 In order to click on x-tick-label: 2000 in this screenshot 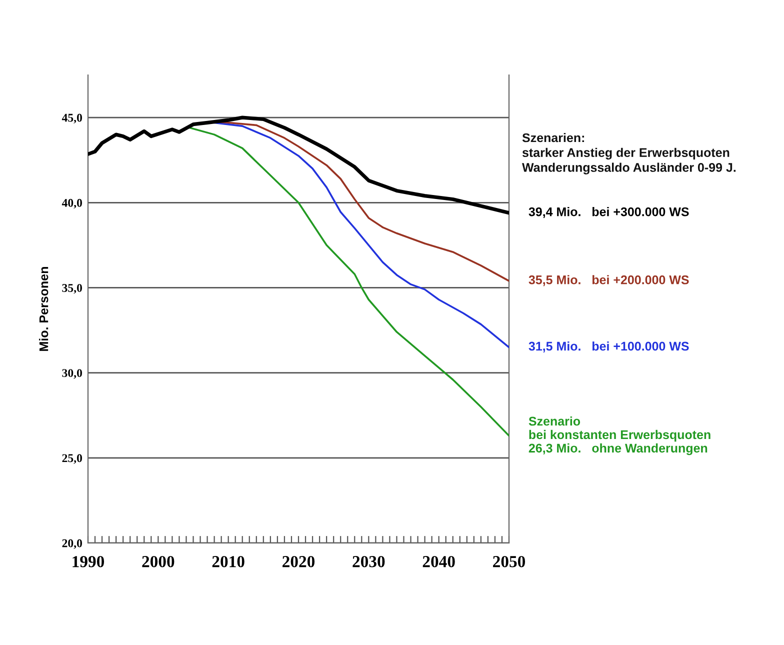, I will do `click(158, 562)`.